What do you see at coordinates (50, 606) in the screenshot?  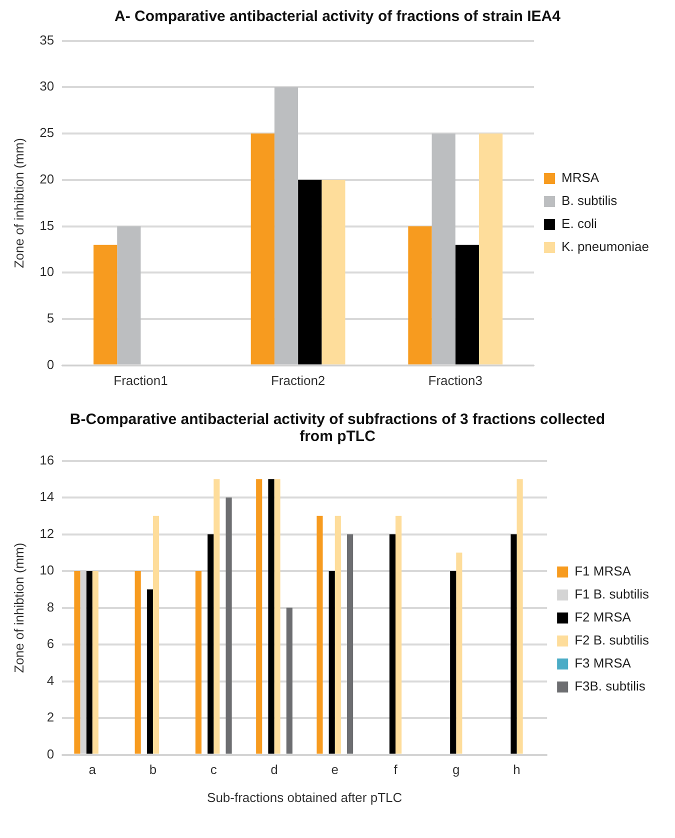 I see `y-tick-label: 8` at bounding box center [50, 606].